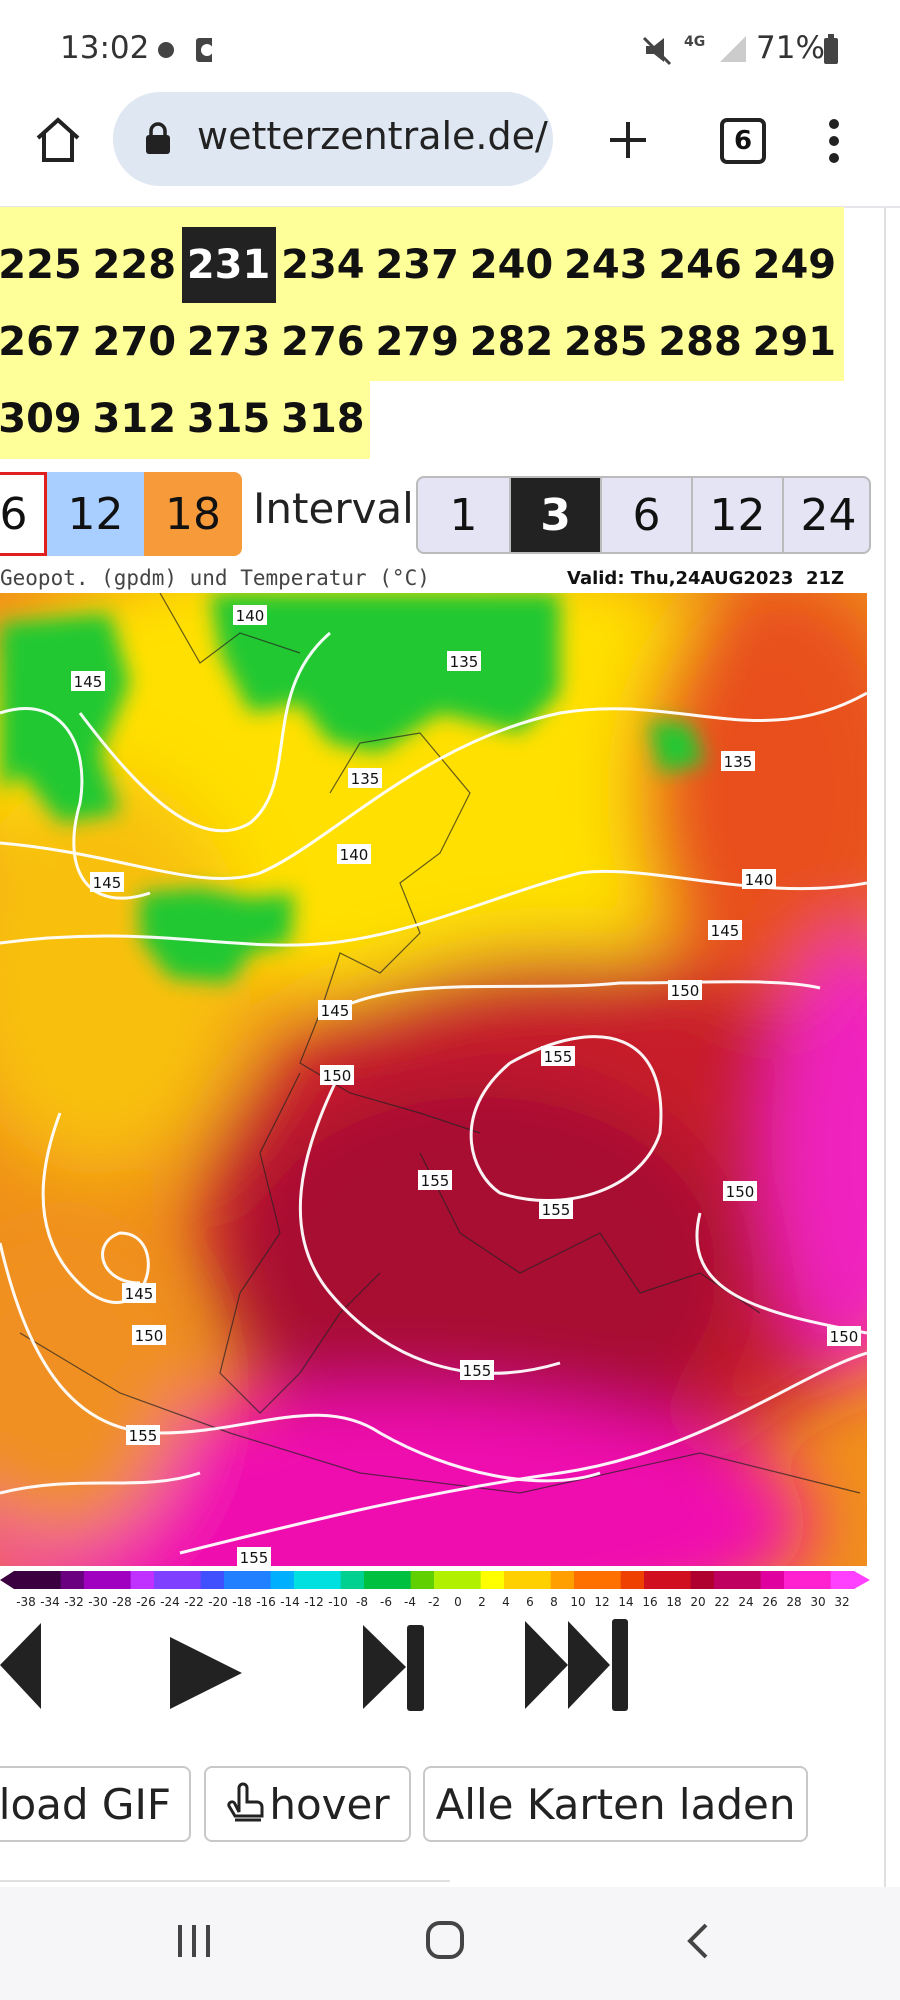 This screenshot has height=2000, width=900. Describe the element at coordinates (242, 1602) in the screenshot. I see `color-label: -18` at that location.